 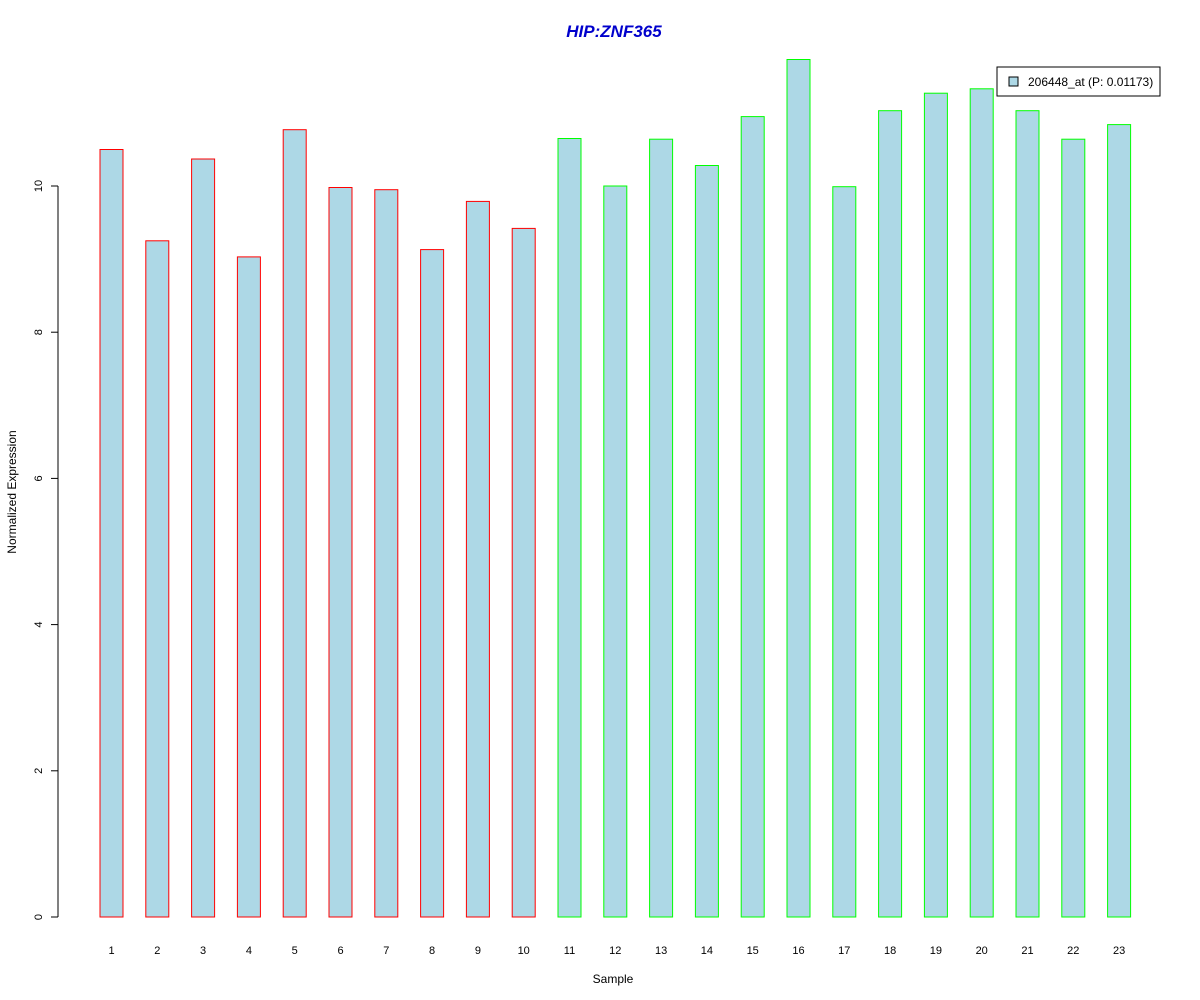 I want to click on x-axis-tick-label: 21, so click(x=1027, y=951).